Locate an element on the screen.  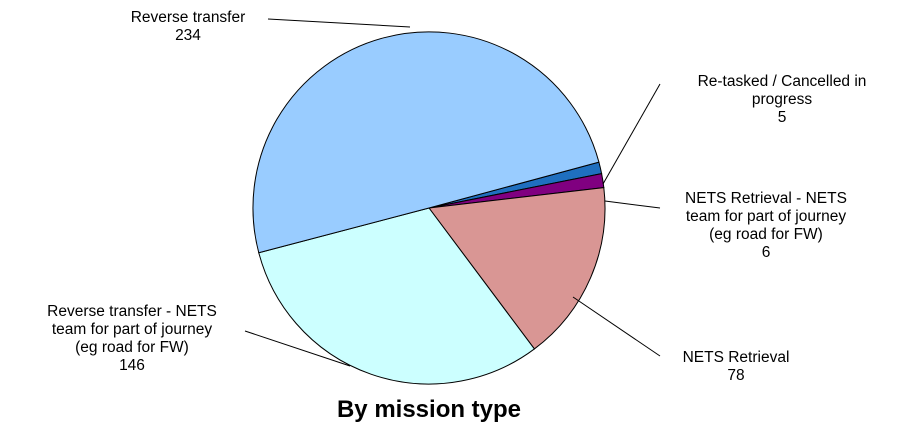
slice-label-reverse-transfer: Reverse transfer is located at coordinates (188, 17).